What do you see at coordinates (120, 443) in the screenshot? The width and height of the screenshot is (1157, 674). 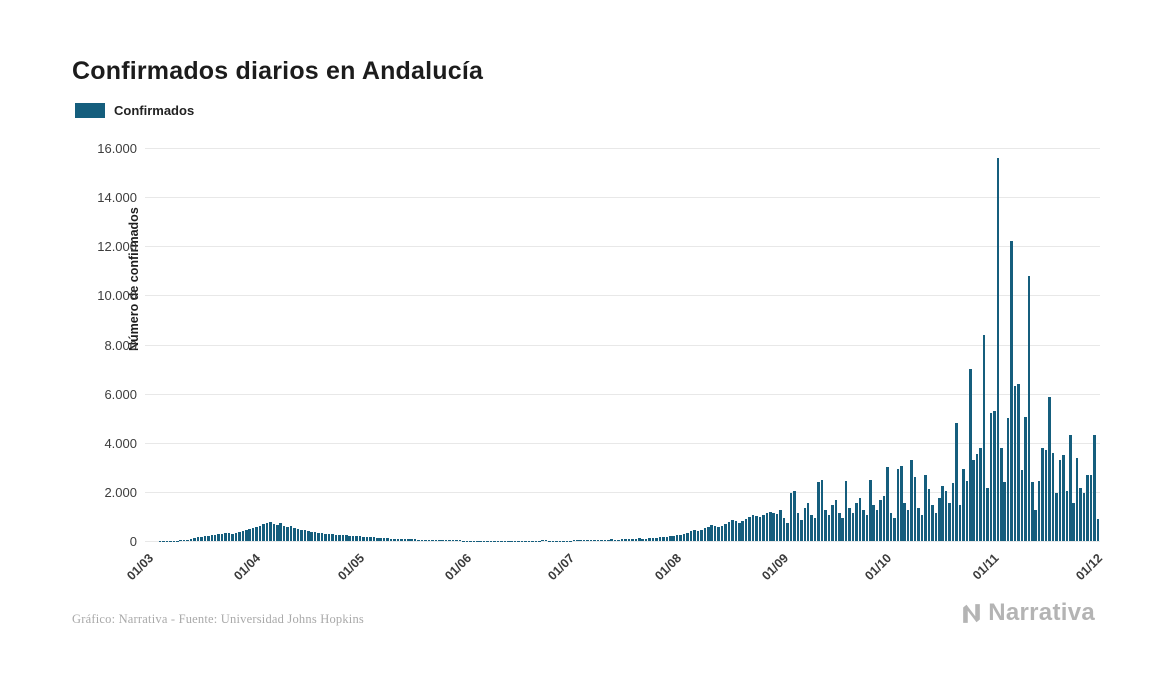 I see `y-tick-label: 4.000` at bounding box center [120, 443].